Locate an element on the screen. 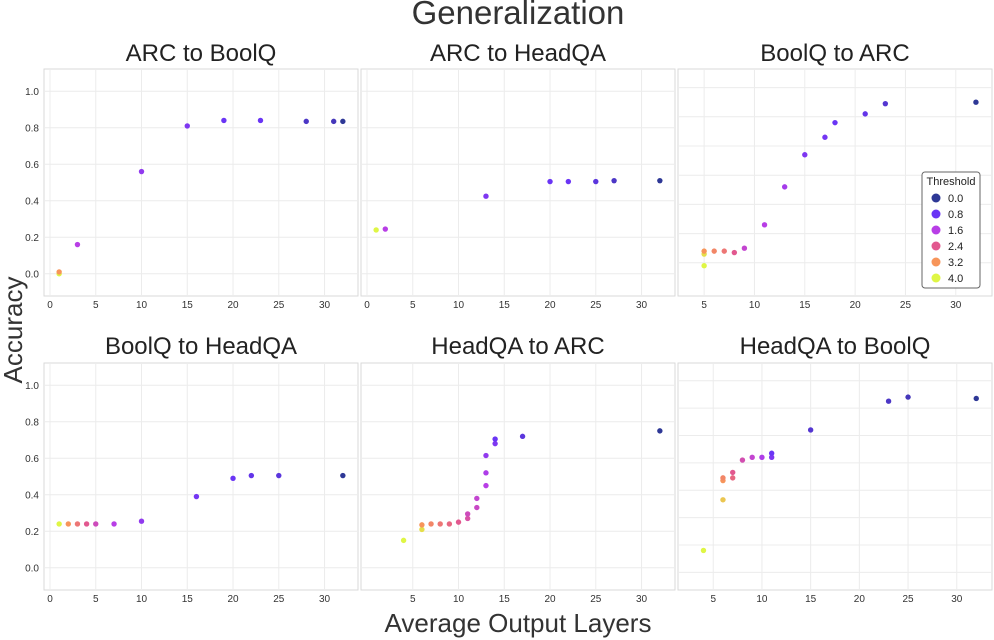 The width and height of the screenshot is (994, 640). figure-suptitle: Generalization is located at coordinates (518, 15).